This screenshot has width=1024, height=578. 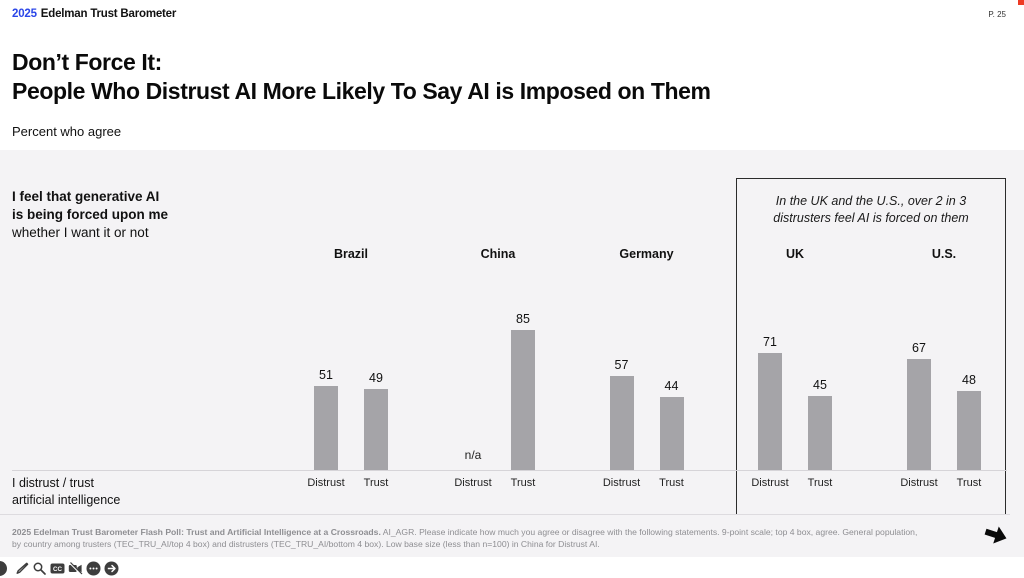 What do you see at coordinates (969, 430) in the screenshot?
I see `bar-us-trust` at bounding box center [969, 430].